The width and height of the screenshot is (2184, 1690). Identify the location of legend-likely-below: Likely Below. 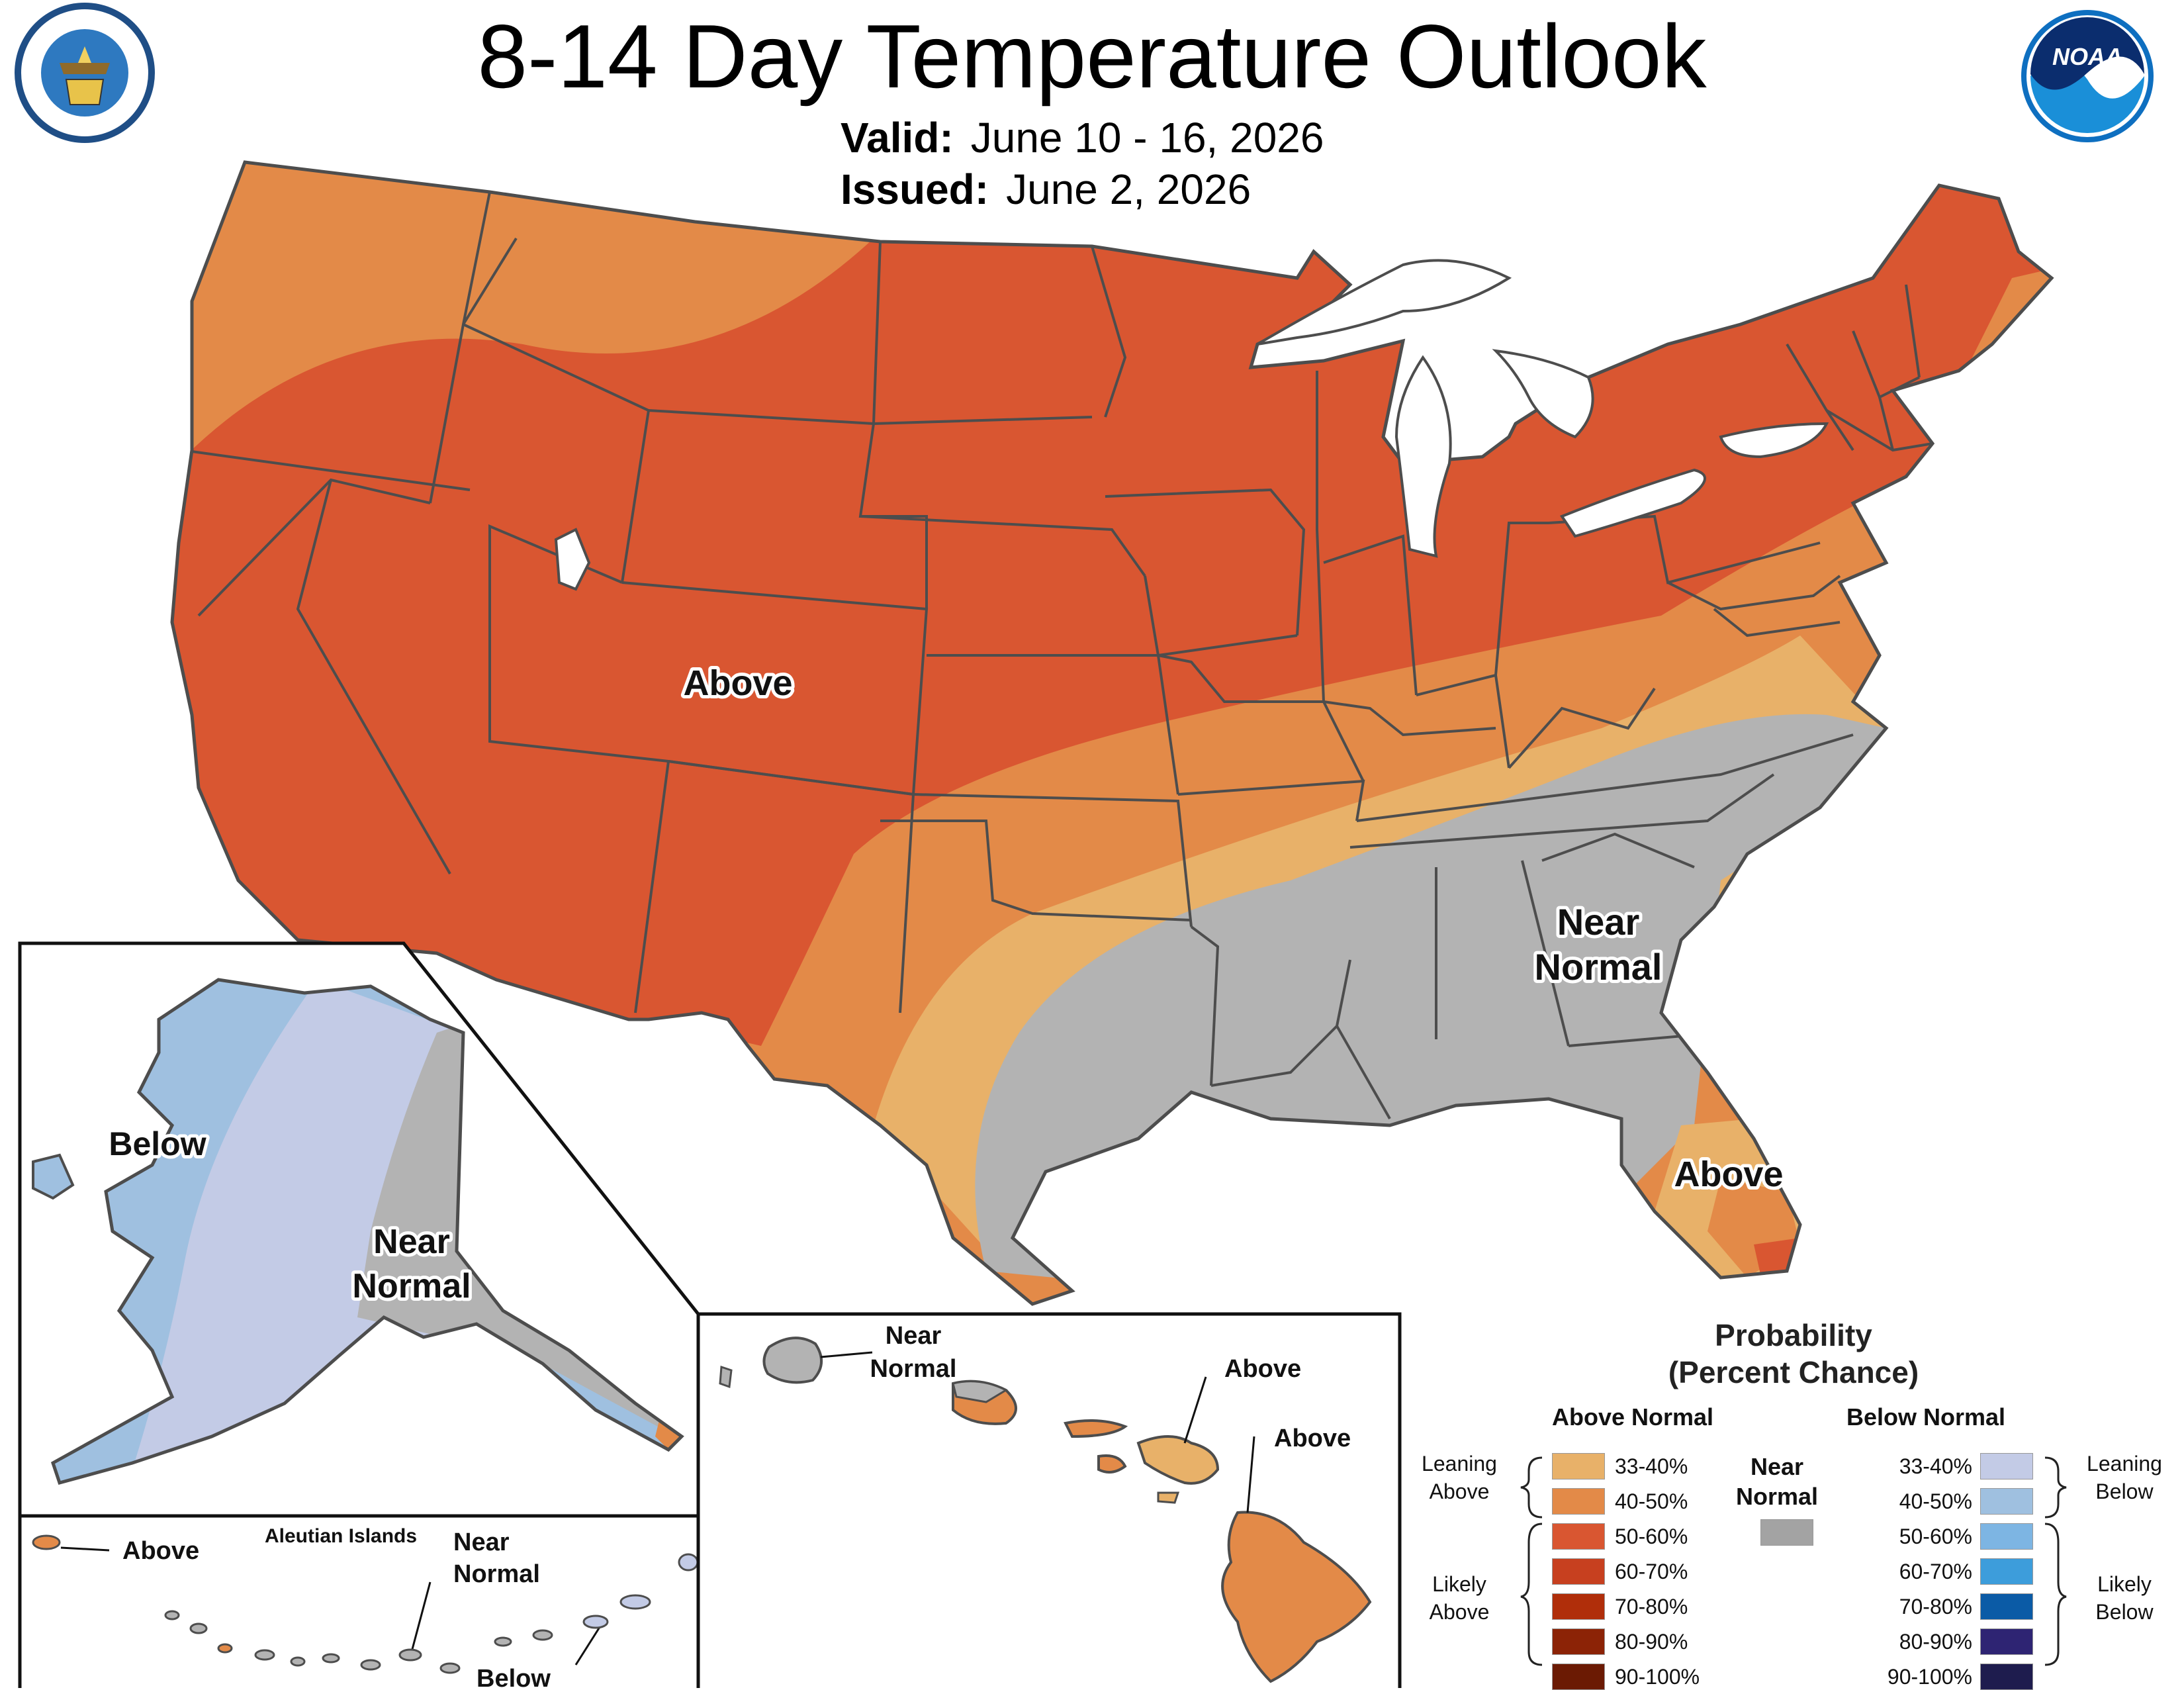
(2124, 1598).